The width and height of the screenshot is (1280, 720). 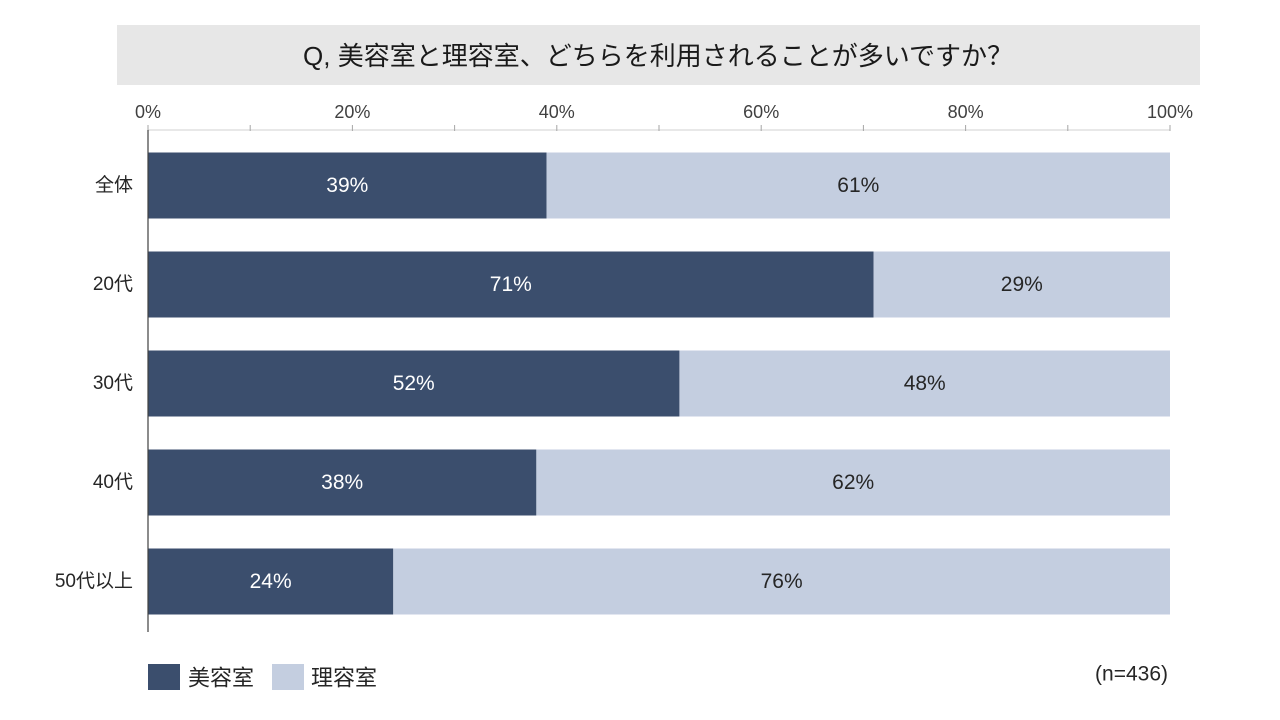 I want to click on category-label: 40代, so click(x=113, y=482).